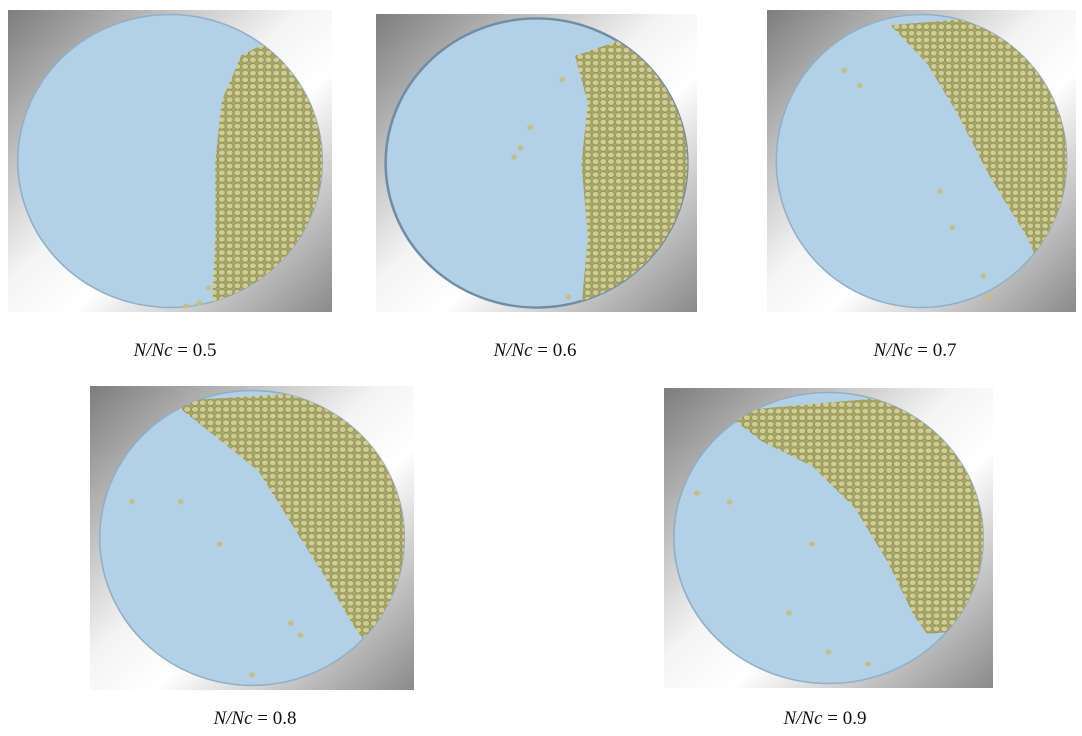 Image resolution: width=1082 pixels, height=736 pixels. What do you see at coordinates (557, 350) in the screenshot?
I see `caption-value: = 0.6` at bounding box center [557, 350].